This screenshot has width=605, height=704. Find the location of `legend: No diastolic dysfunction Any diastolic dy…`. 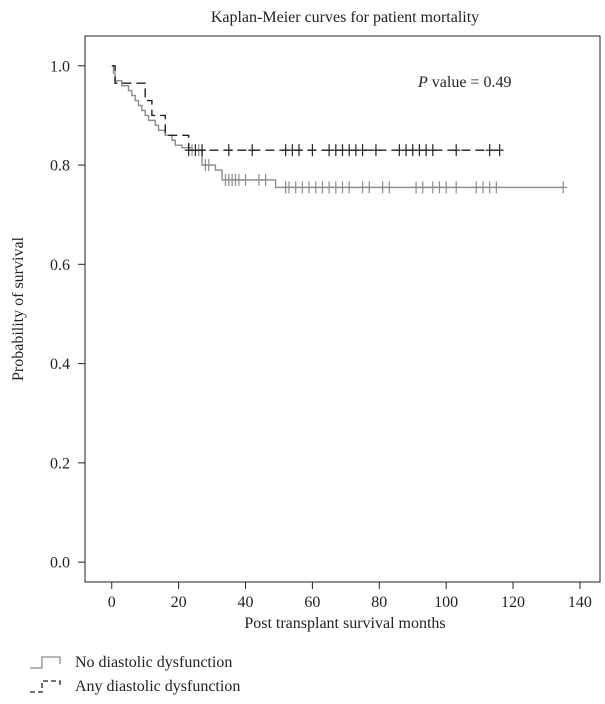

legend: No diastolic dysfunction Any diastolic dy… is located at coordinates (135, 674).